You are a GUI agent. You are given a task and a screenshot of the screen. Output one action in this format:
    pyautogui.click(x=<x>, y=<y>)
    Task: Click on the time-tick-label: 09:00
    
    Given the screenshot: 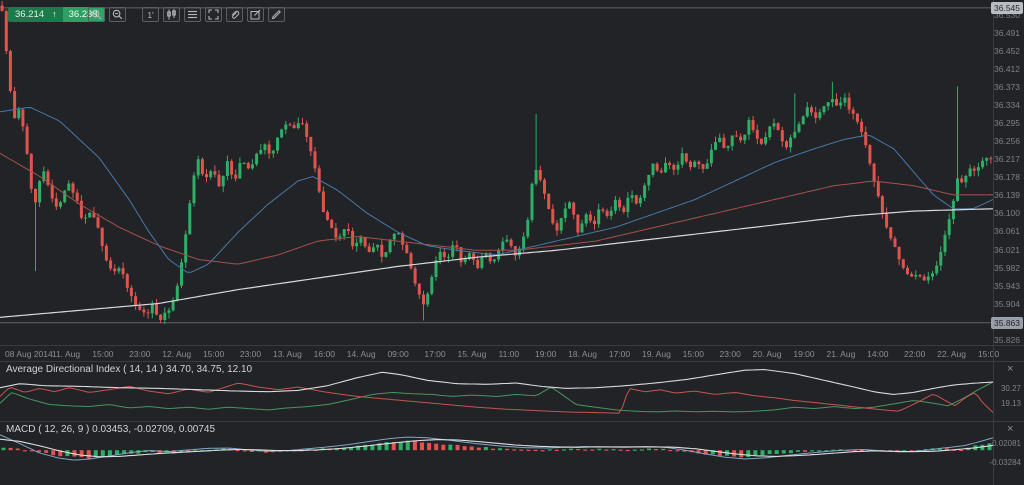 What is the action you would take?
    pyautogui.click(x=398, y=354)
    